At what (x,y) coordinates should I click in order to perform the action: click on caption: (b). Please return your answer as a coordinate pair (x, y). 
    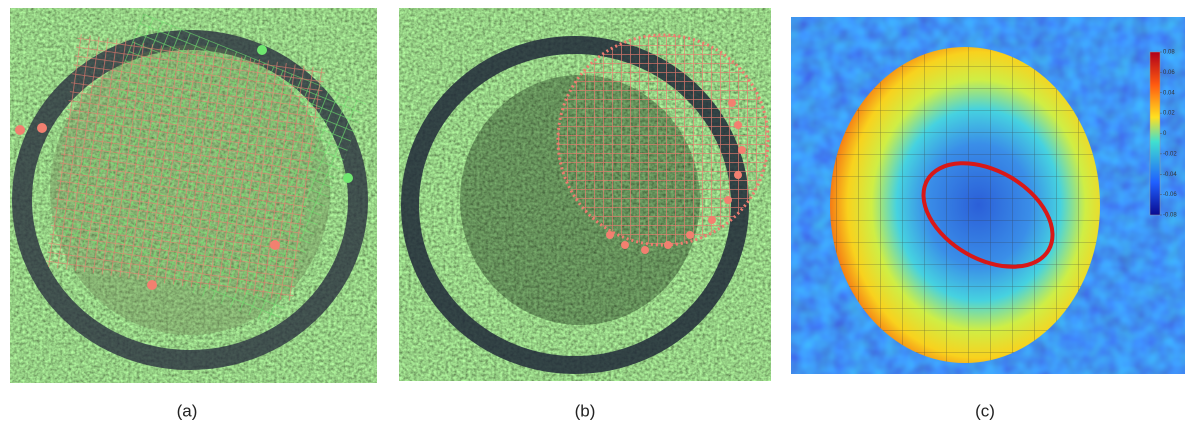
    Looking at the image, I should click on (585, 410).